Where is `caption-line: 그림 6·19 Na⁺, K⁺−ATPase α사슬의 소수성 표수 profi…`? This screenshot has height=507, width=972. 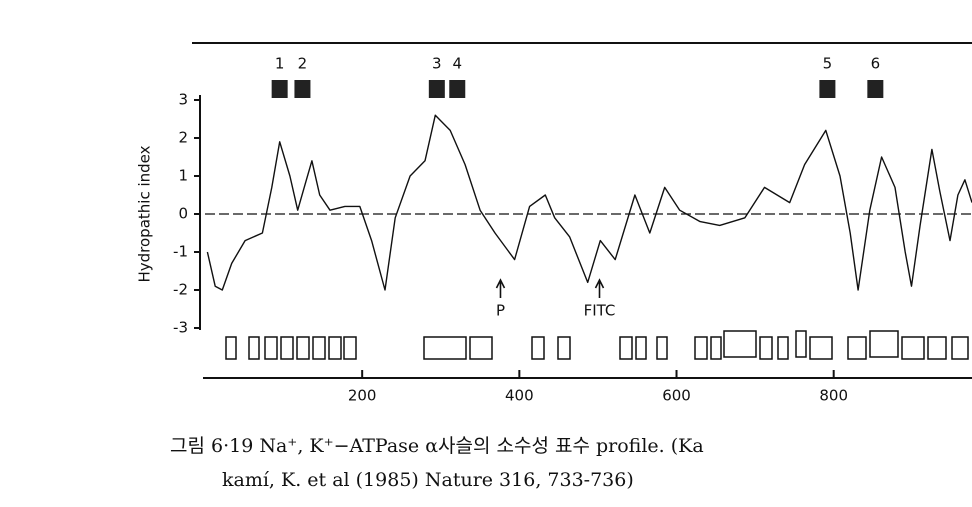 caption-line: 그림 6·19 Na⁺, K⁺−ATPase α사슬의 소수성 표수 profi… is located at coordinates (437, 446).